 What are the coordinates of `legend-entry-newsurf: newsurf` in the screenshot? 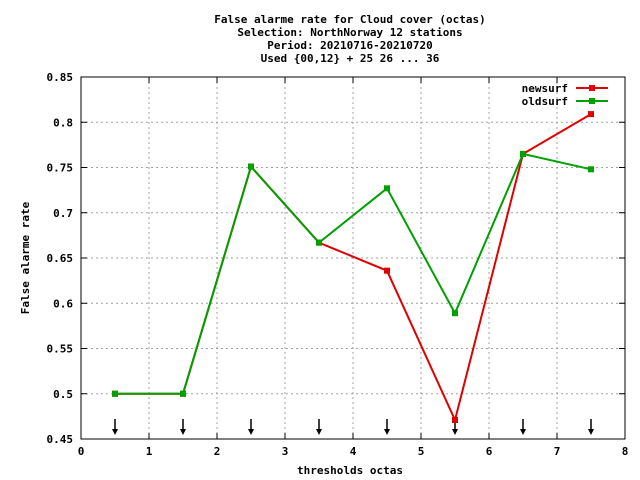 It's located at (565, 88).